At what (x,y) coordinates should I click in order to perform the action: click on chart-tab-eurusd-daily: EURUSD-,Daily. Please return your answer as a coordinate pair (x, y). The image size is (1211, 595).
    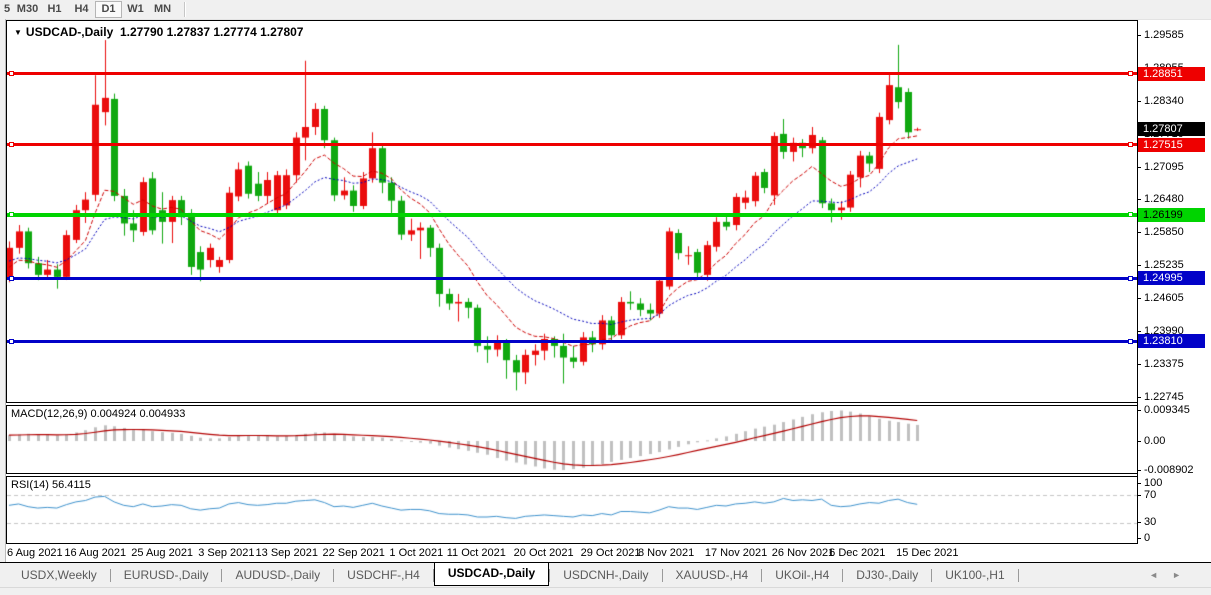
    Looking at the image, I should click on (166, 574).